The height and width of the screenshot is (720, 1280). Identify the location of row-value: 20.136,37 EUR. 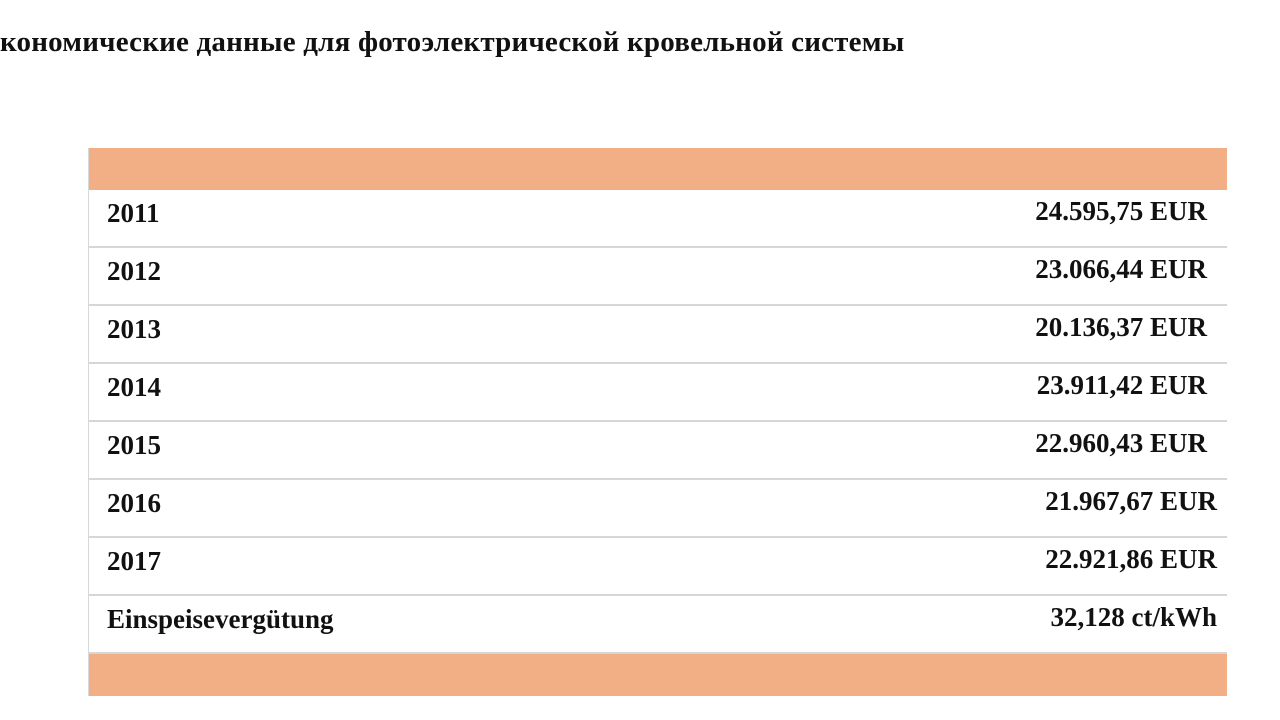
(1121, 327).